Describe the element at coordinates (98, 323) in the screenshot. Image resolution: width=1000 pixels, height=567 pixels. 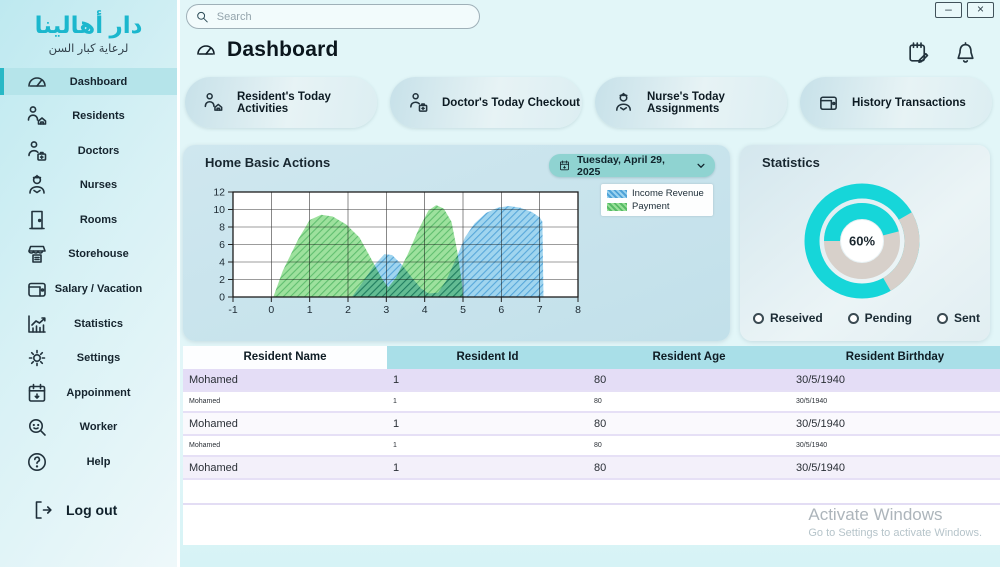
I see `sidebar-item-label: Statistics` at that location.